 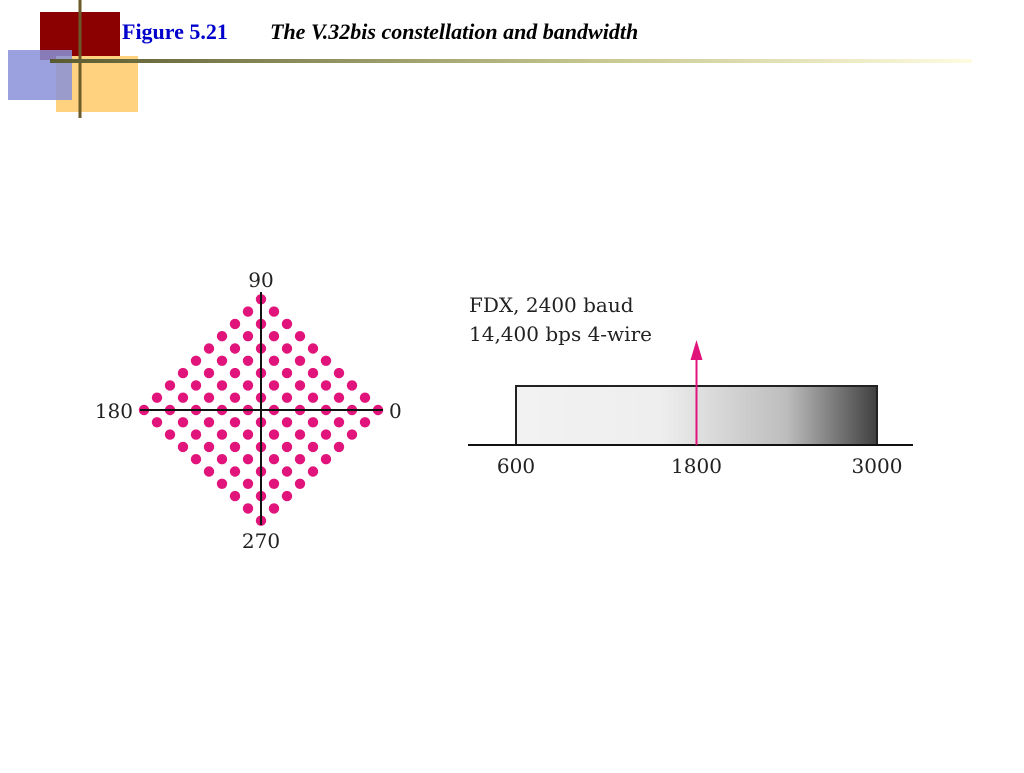 I want to click on deco-blue, so click(x=40, y=75).